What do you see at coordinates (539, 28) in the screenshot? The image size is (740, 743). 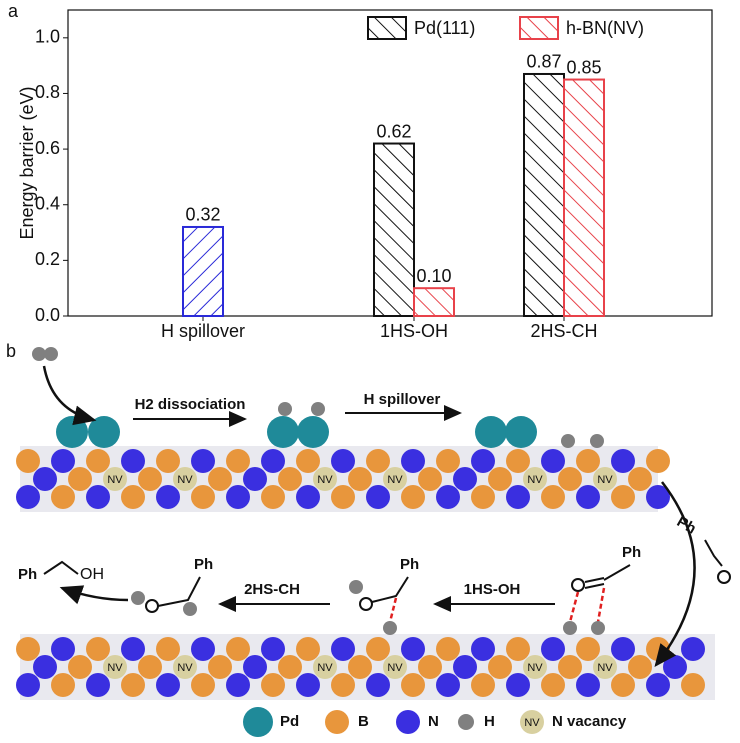 I see `legend-swatch` at bounding box center [539, 28].